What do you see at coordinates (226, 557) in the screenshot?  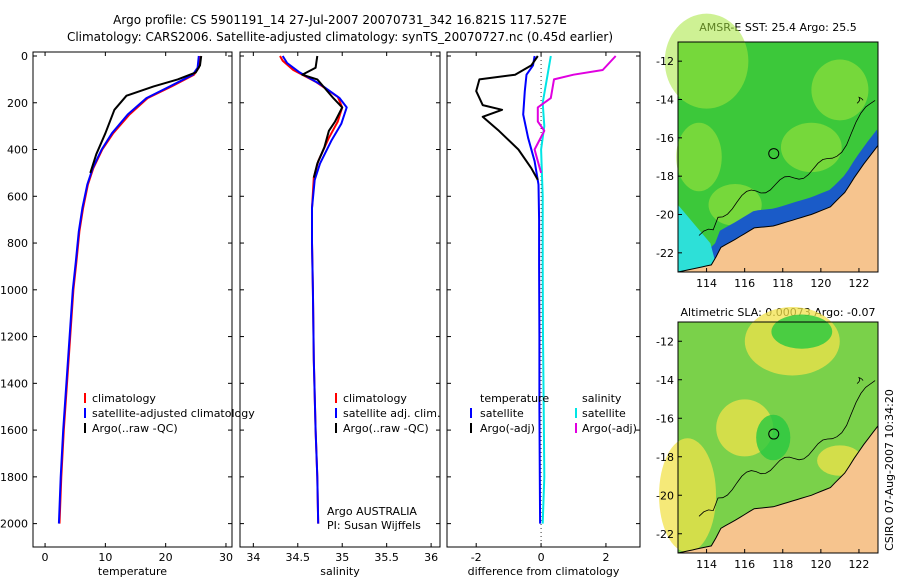 I see `x-tick-label: 30` at bounding box center [226, 557].